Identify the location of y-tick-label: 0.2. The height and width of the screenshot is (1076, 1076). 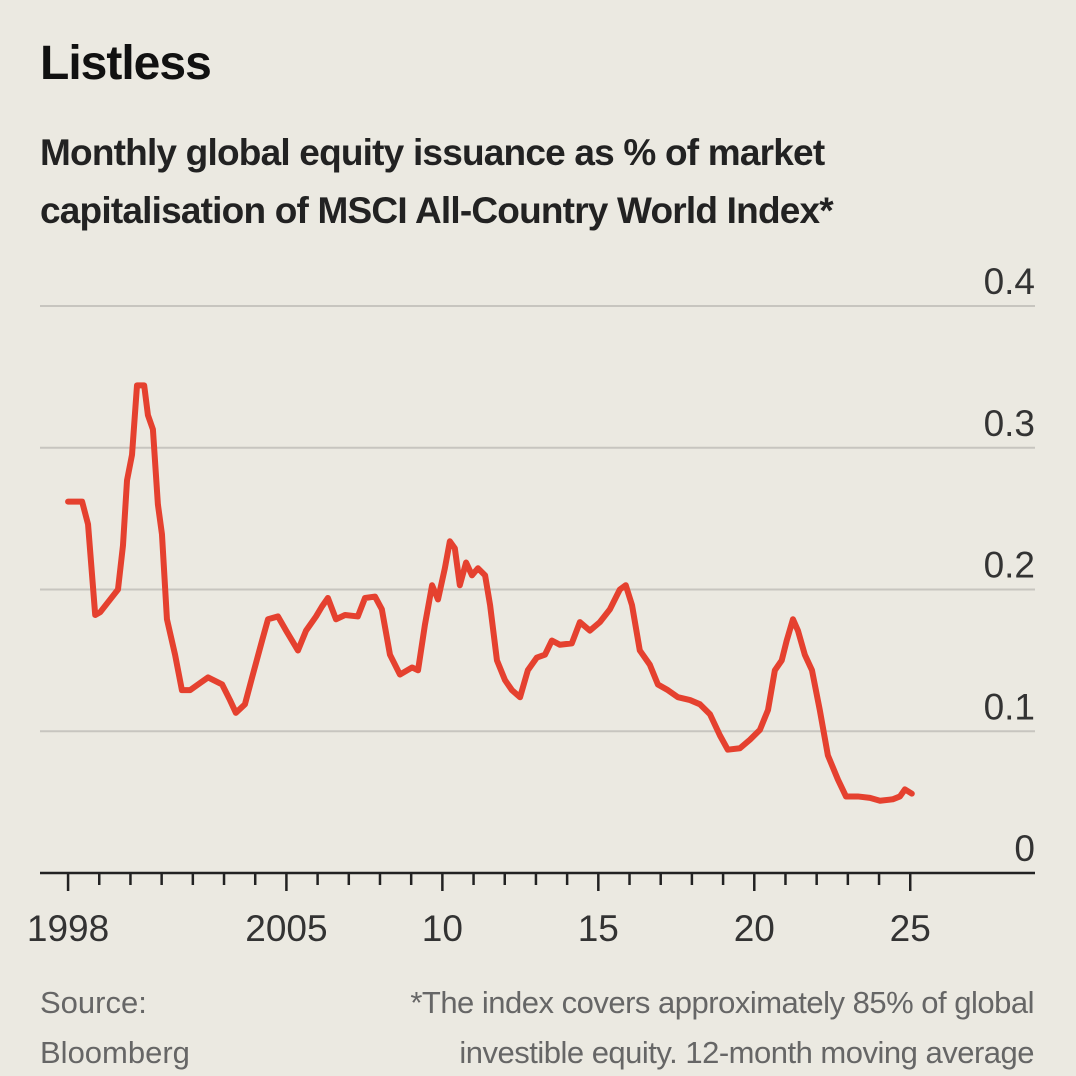
(1009, 565).